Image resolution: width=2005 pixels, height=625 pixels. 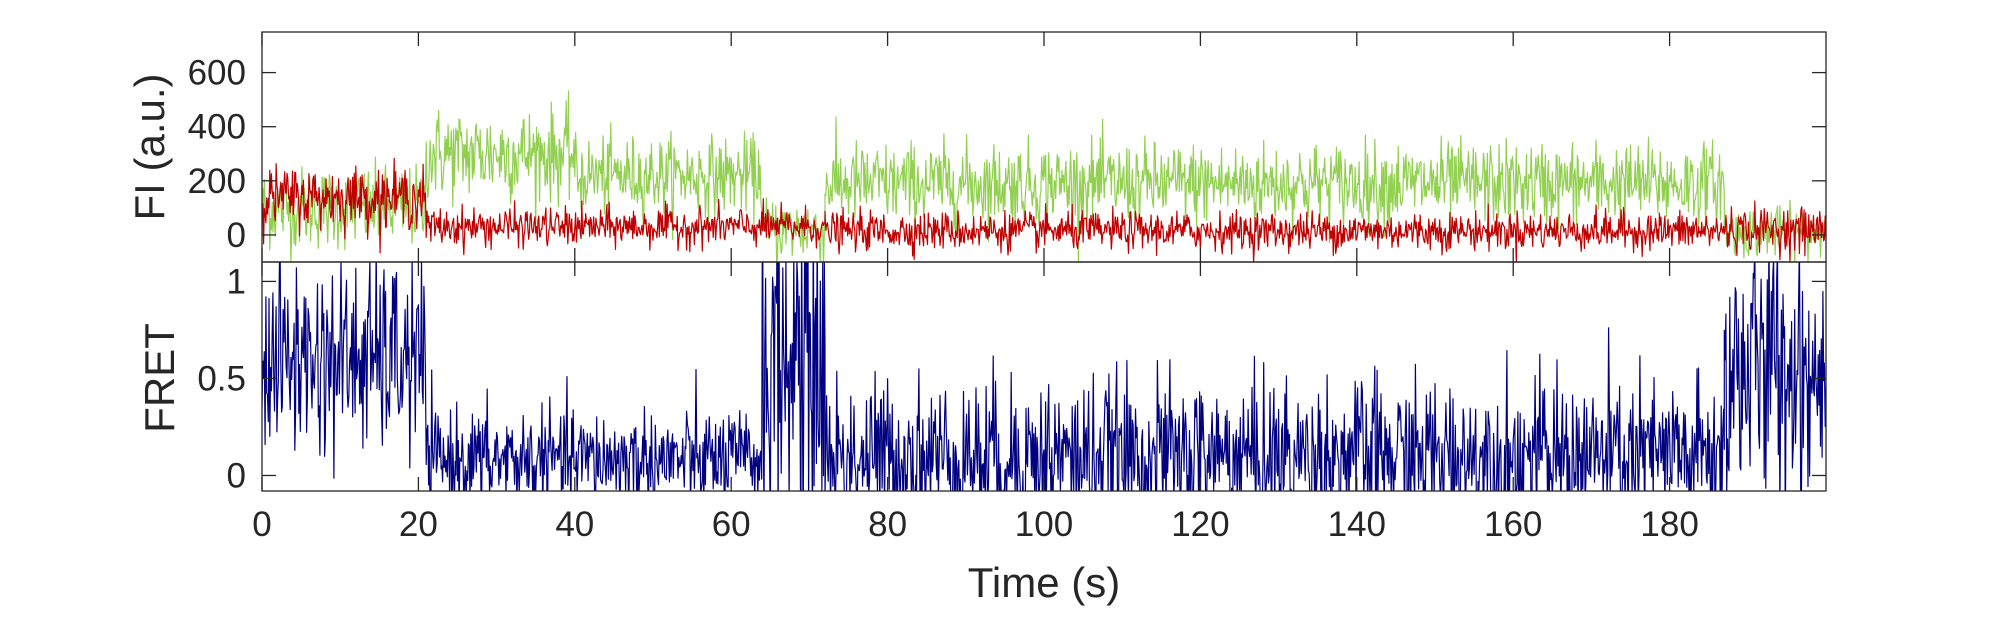 I want to click on fret-y-tick-label: 0.5, so click(x=221, y=378).